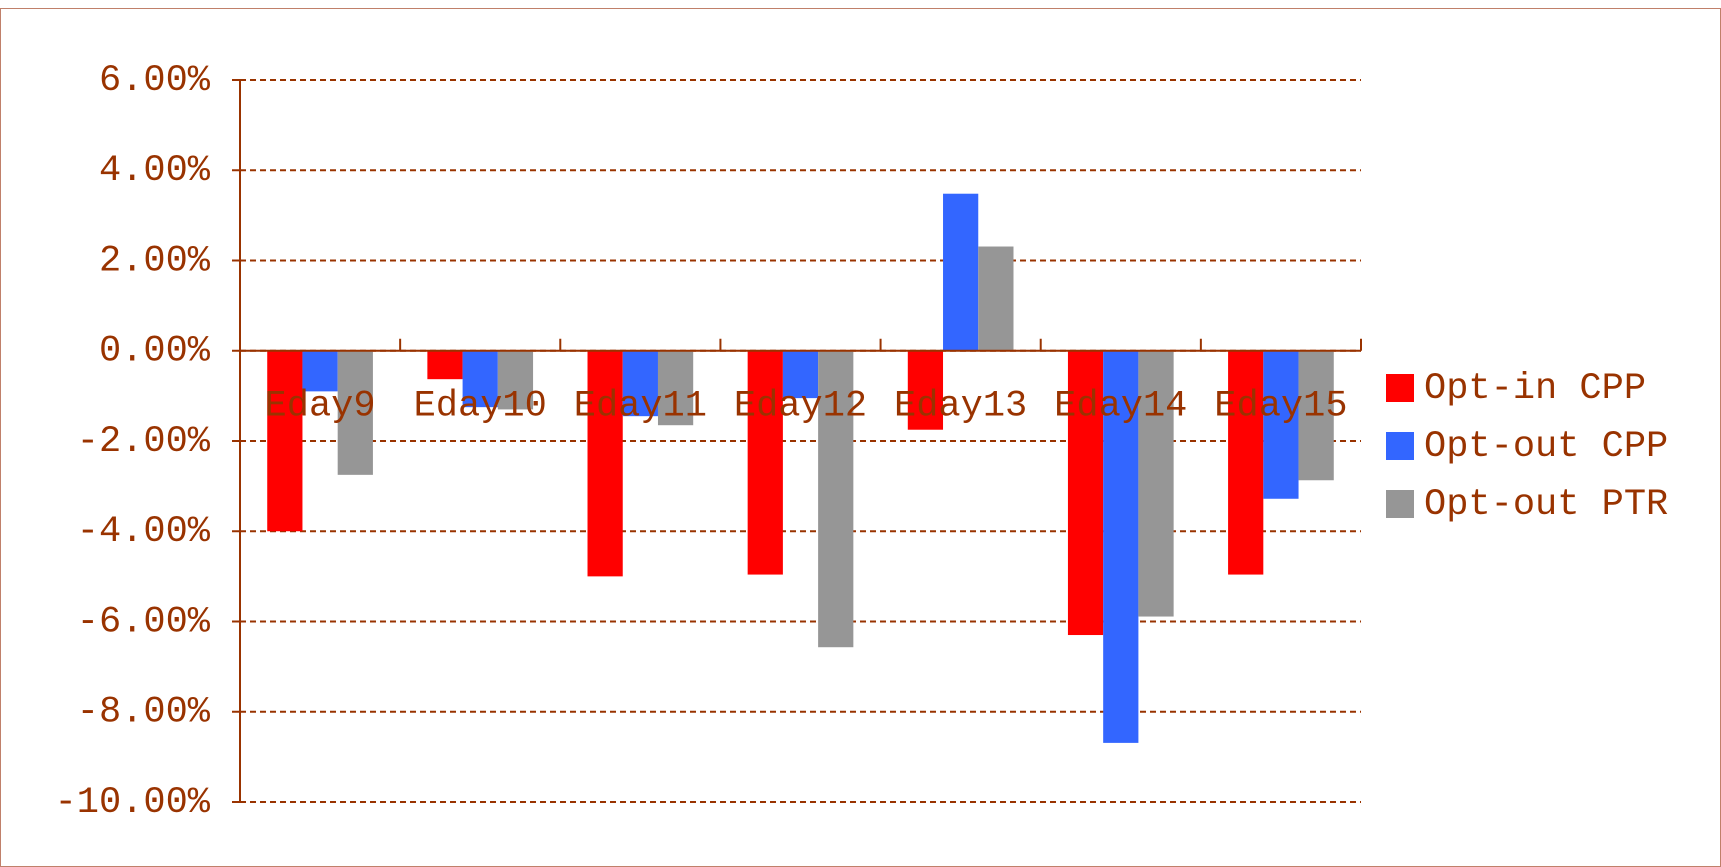 The image size is (1721, 867). Describe the element at coordinates (800, 407) in the screenshot. I see `x-tick-label: Eday12` at that location.